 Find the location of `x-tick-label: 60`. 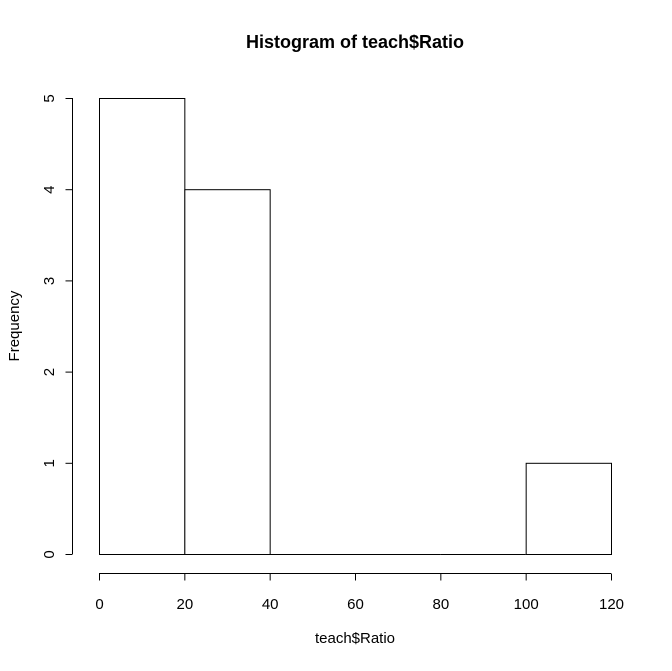

x-tick-label: 60 is located at coordinates (355, 604).